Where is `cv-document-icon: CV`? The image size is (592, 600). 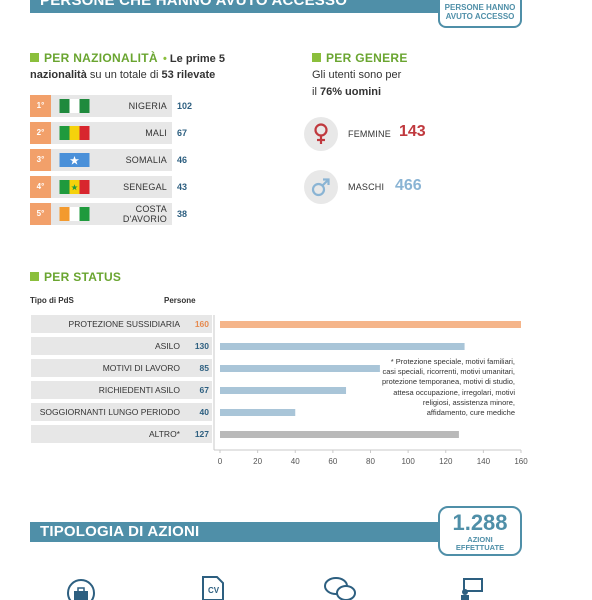 cv-document-icon: CV is located at coordinates (213, 588).